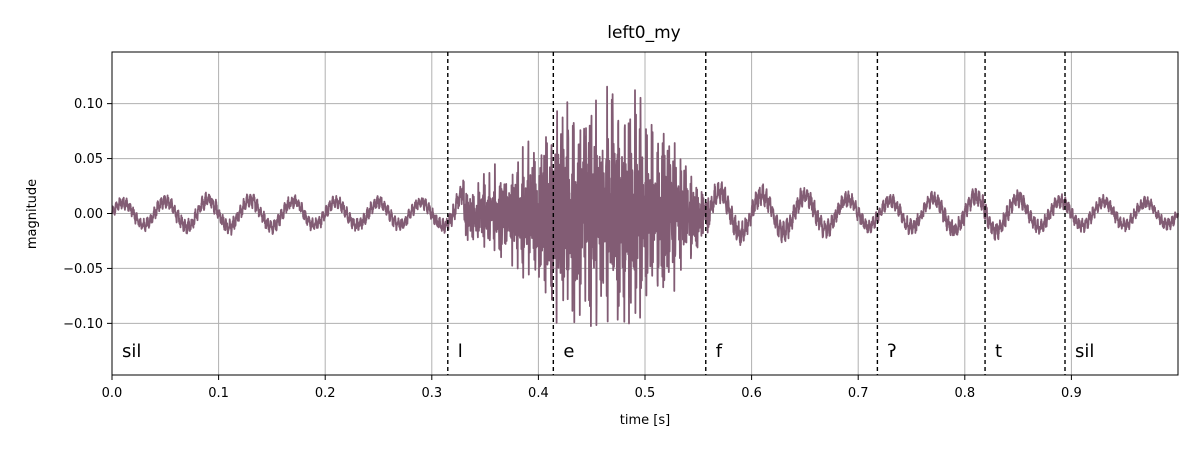 The image size is (1200, 450). What do you see at coordinates (891, 351) in the screenshot?
I see `segment-label-4: ʔ` at bounding box center [891, 351].